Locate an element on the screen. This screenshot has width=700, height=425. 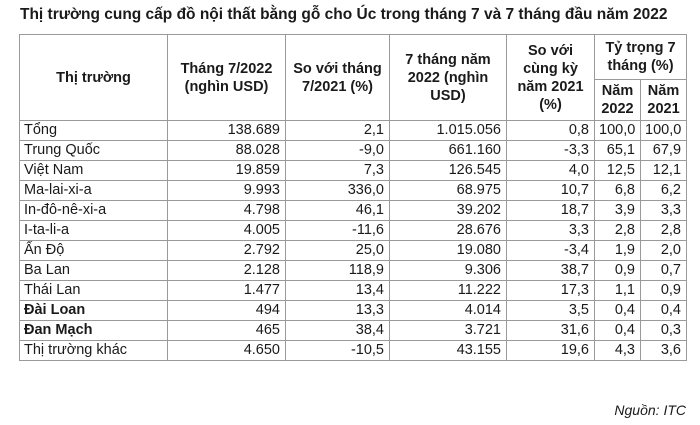
table-row: Đan Mạch 465 38,4 3.721 31,6 0,4 0,3 is located at coordinates (353, 330).